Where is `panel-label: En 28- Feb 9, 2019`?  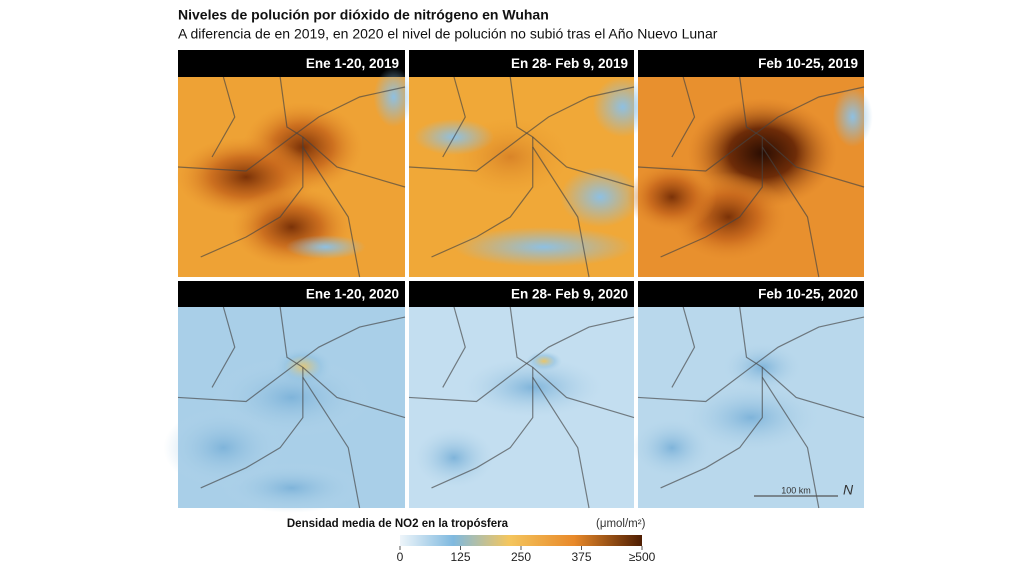
panel-label: En 28- Feb 9, 2019 is located at coordinates (569, 63).